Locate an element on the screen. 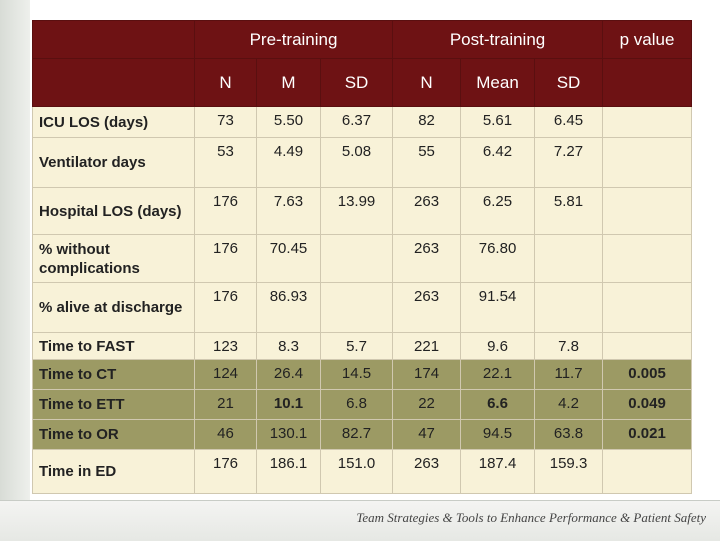 This screenshot has height=541, width=720. header-post-n: N is located at coordinates (427, 82).